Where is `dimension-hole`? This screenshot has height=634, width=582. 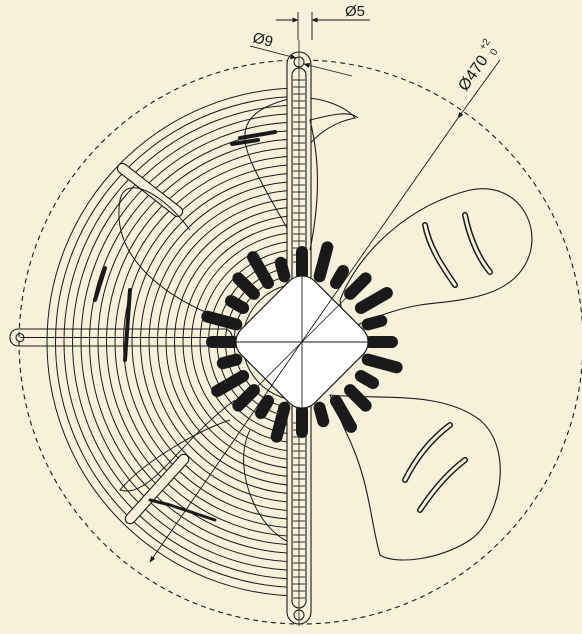 dimension-hole is located at coordinates (301, 61).